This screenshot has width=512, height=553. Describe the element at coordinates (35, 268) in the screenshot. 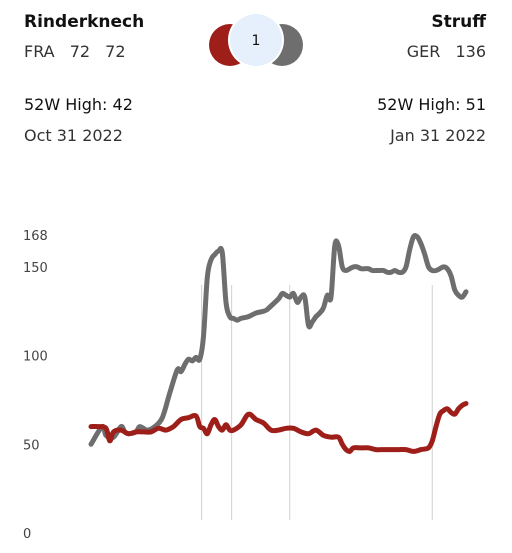

I see `y-tick-label: 150` at that location.